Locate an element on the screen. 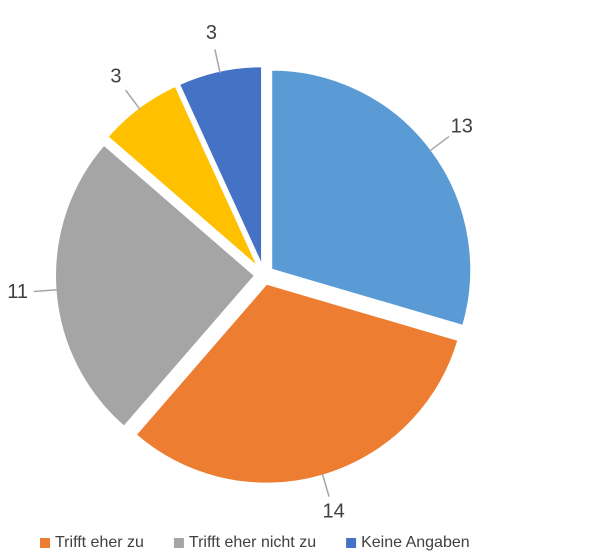 The image size is (600, 555). data-label: 14 is located at coordinates (333, 511).